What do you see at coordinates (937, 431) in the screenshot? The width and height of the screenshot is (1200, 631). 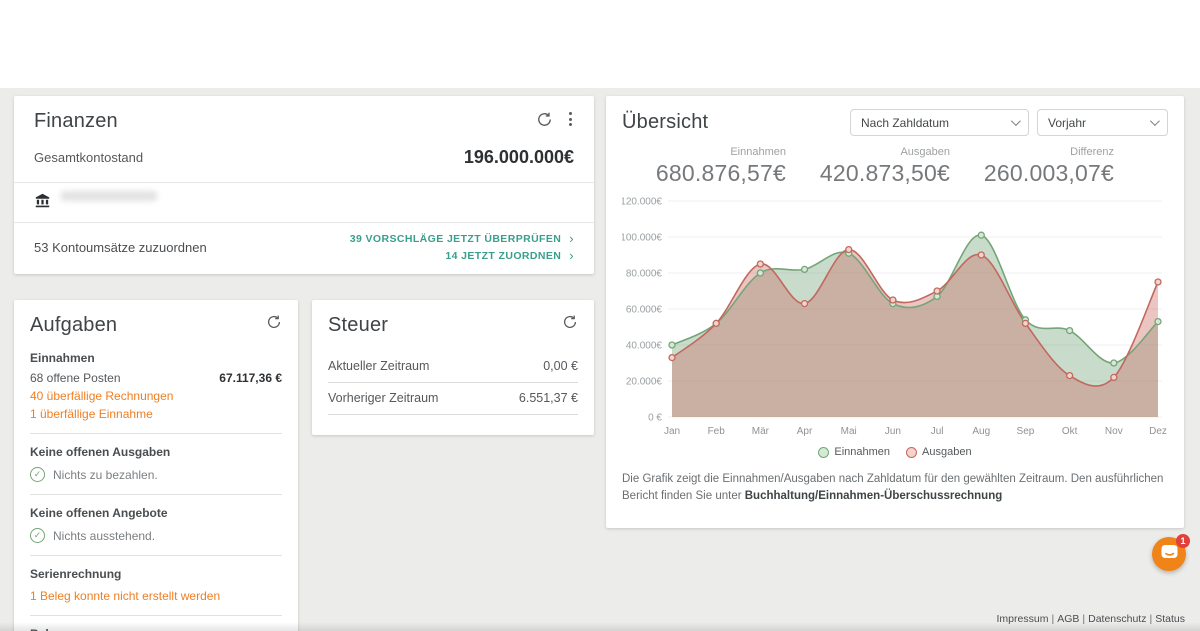 I see `svg-text: Jul` at bounding box center [937, 431].